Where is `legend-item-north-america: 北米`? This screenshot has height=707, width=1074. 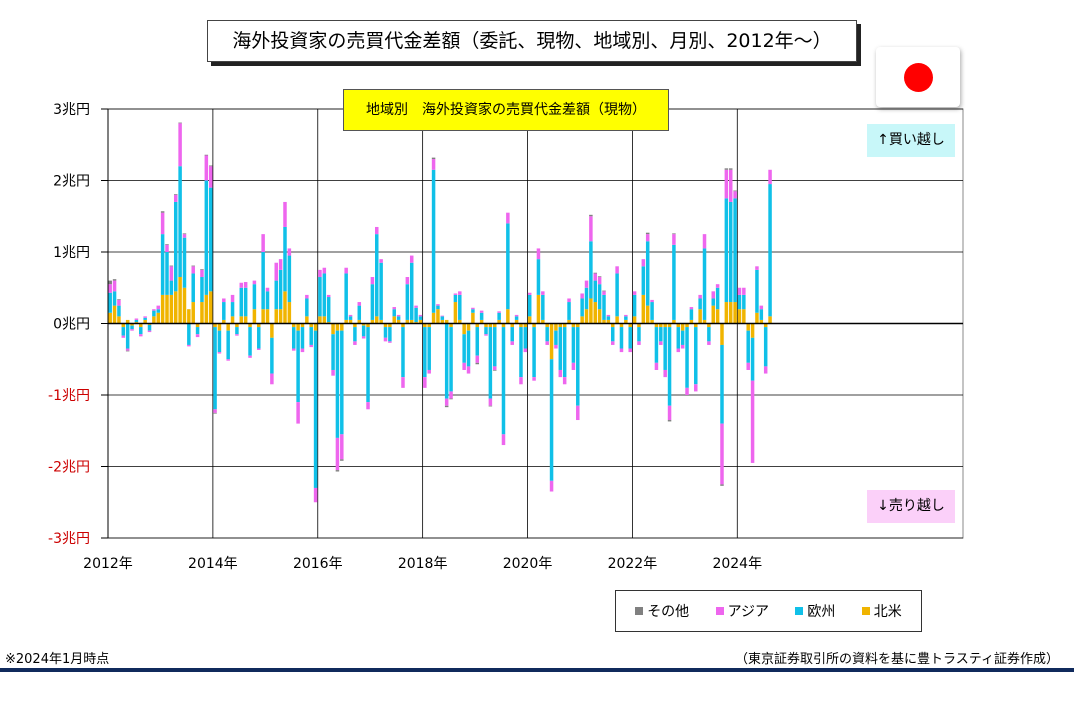
legend-item-north-america: 北米 is located at coordinates (881, 611).